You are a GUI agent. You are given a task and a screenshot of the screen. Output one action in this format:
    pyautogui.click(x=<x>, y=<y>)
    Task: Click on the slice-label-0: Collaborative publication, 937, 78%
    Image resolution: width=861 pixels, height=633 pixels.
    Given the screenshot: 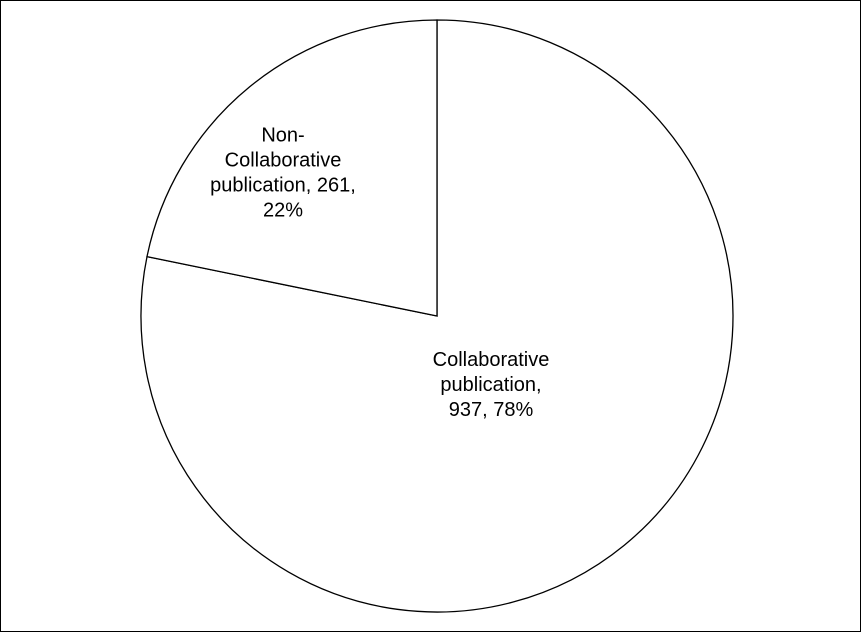 What is the action you would take?
    pyautogui.click(x=491, y=385)
    